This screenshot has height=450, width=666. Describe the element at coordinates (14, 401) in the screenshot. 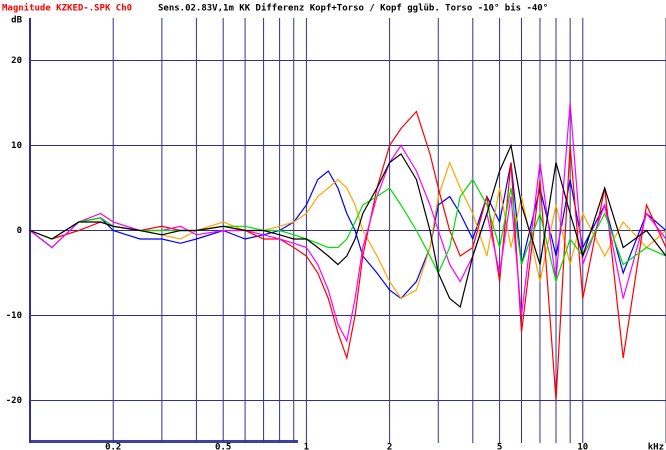

I see `y-tick-label: -20` at that location.